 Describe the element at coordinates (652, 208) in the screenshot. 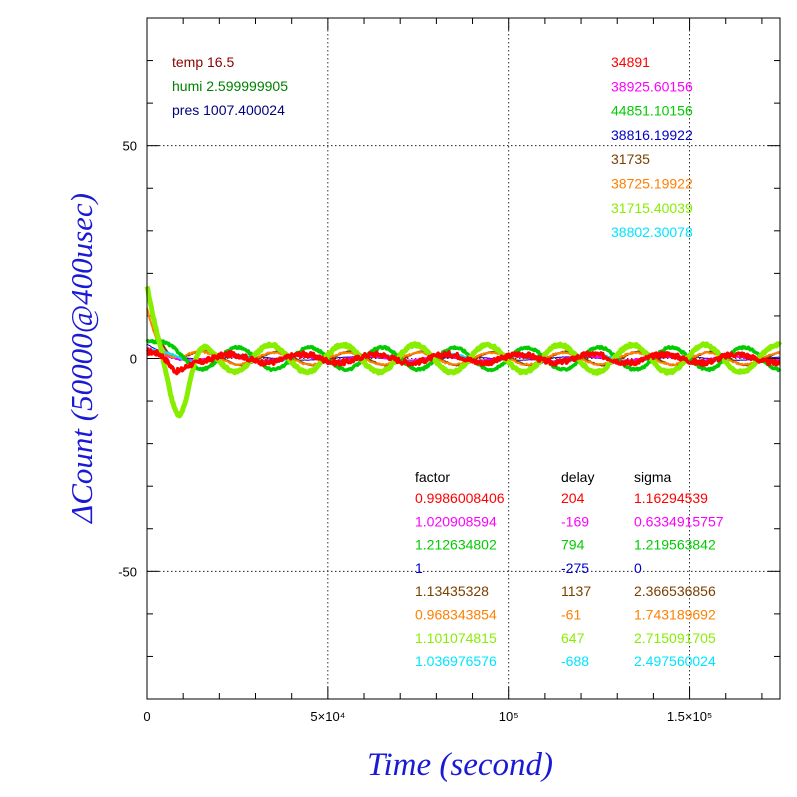

I see `count-label: 31715.40039` at that location.